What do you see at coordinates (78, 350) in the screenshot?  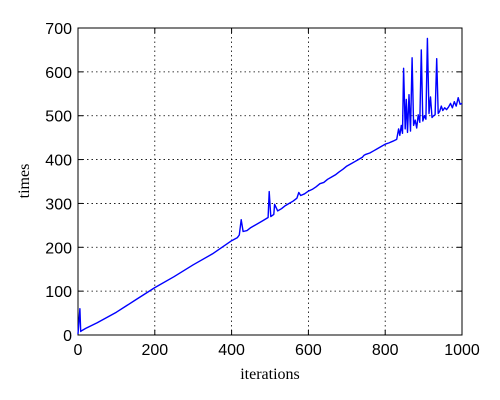 I see `x-tick-label: 0` at bounding box center [78, 350].